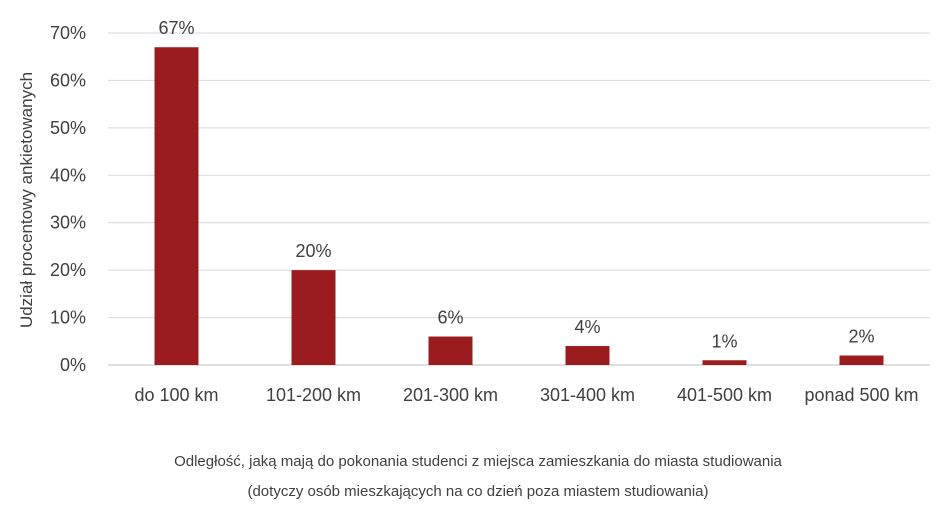  I want to click on y-tick-label: 40%, so click(68, 175).